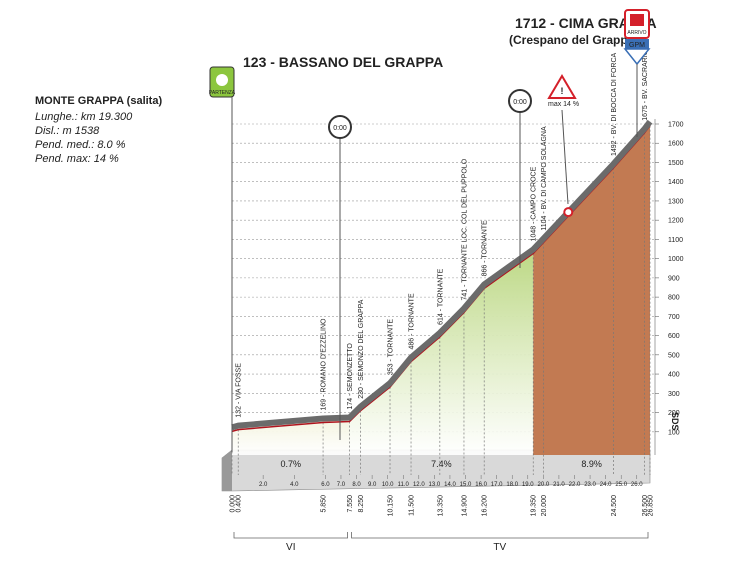 The height and width of the screenshot is (574, 730). I want to click on x-tick-label: 21.0, so click(559, 485).